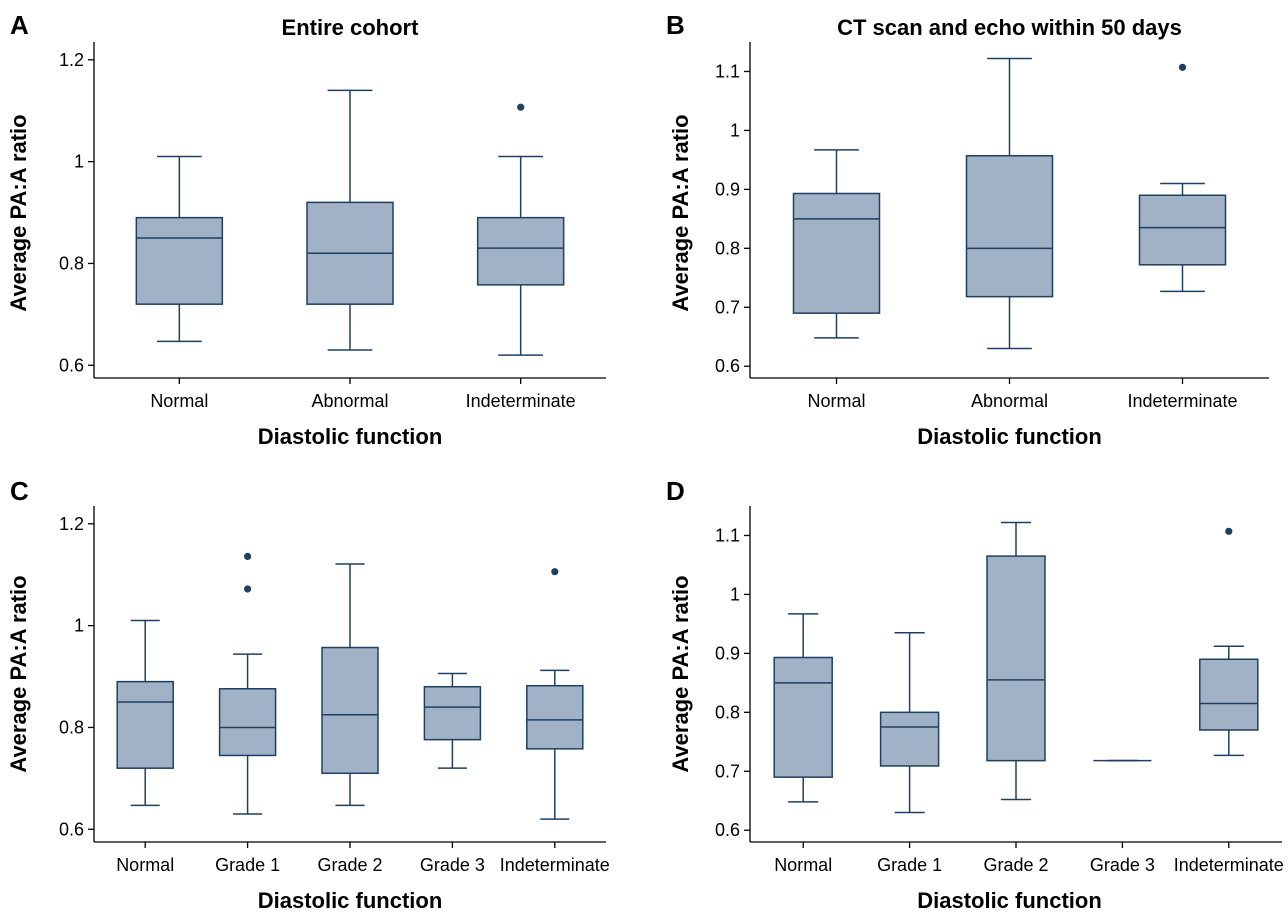  What do you see at coordinates (1009, 27) in the screenshot?
I see `panel-title: CT scan and echo within 50 days` at bounding box center [1009, 27].